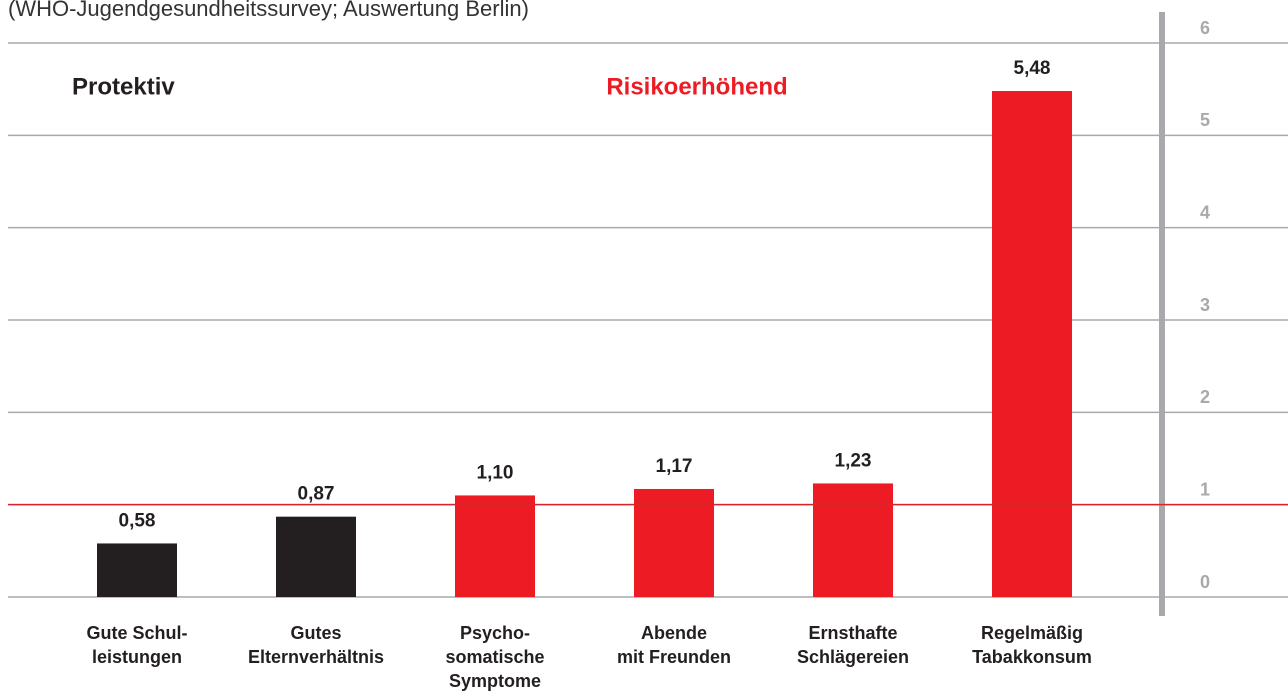 The width and height of the screenshot is (1288, 691). I want to click on y-tick-label: 3, so click(1205, 305).